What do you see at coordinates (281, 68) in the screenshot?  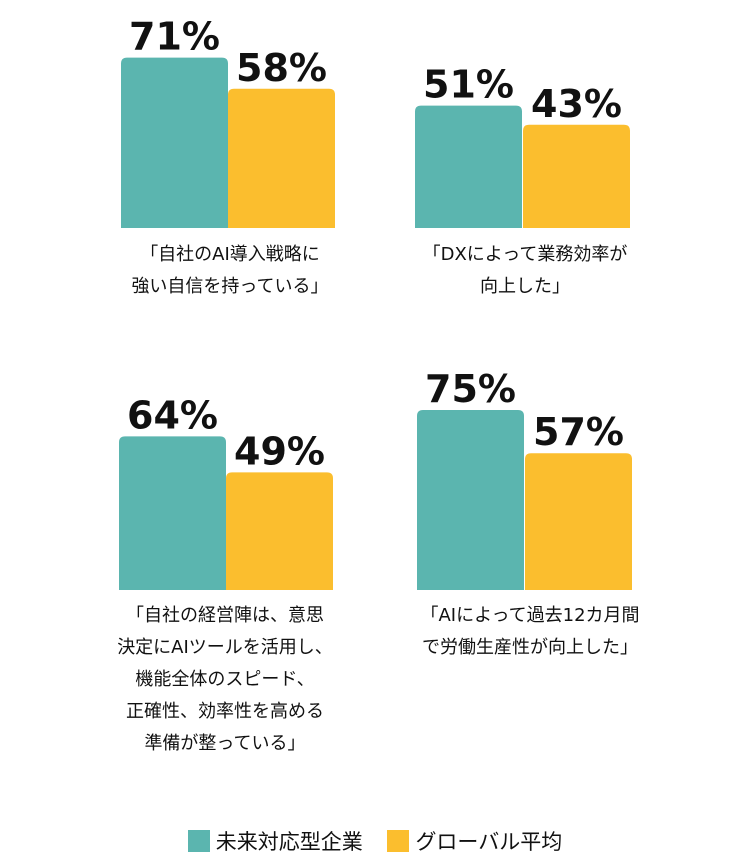 I see `data-label-chart1-series2: 58%` at bounding box center [281, 68].